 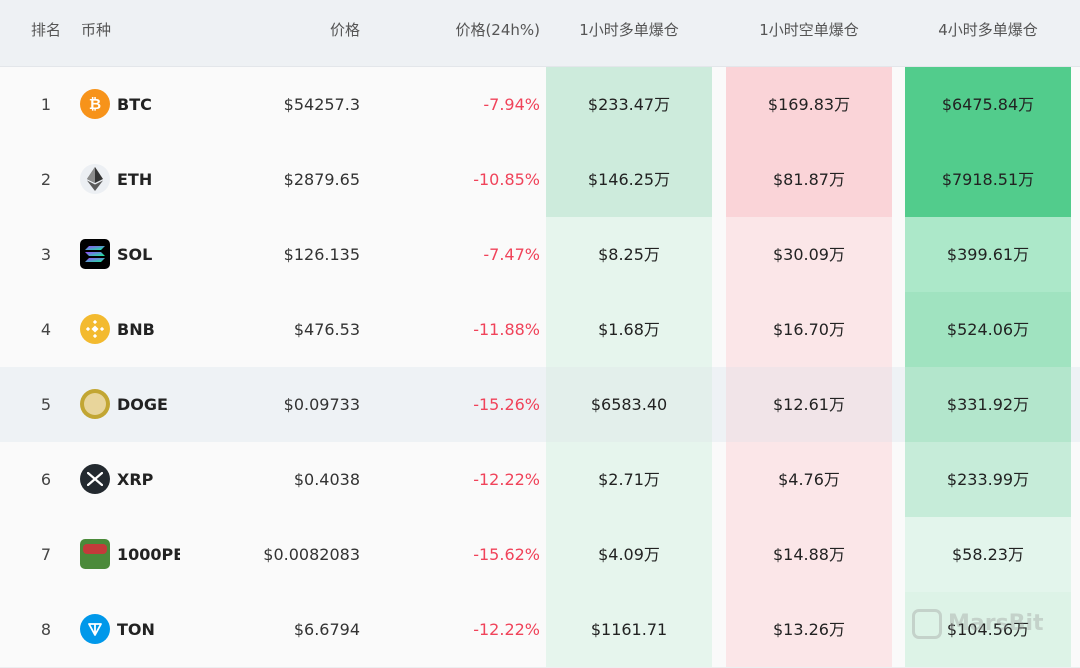 What do you see at coordinates (988, 329) in the screenshot?
I see `long-4h-cell: $524.06万` at bounding box center [988, 329].